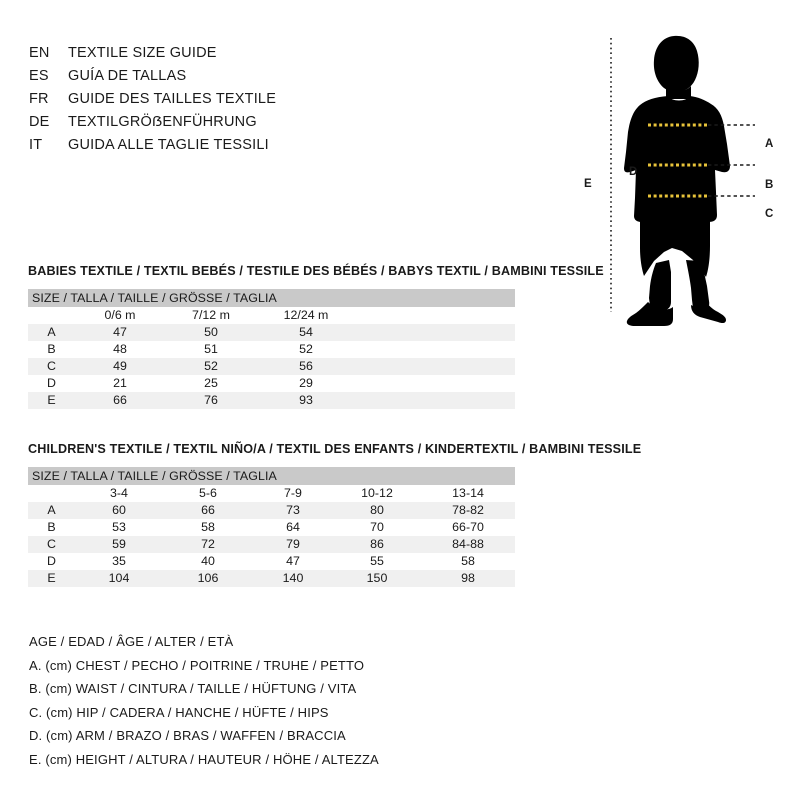 The height and width of the screenshot is (800, 800). What do you see at coordinates (39, 99) in the screenshot?
I see `language-code-fr: FR` at bounding box center [39, 99].